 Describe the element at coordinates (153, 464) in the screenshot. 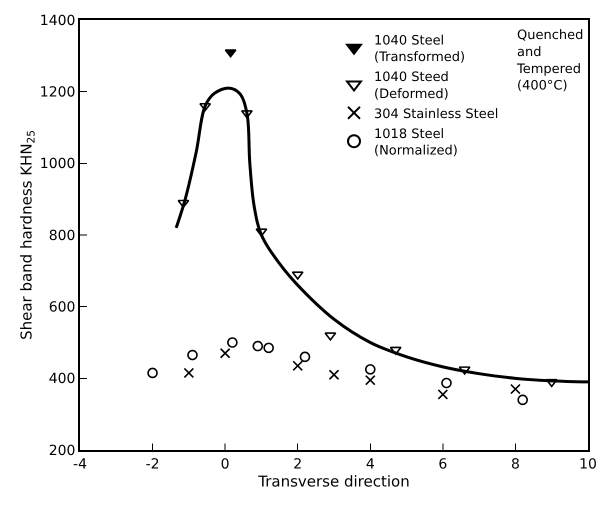

I see `x-tick-label: -2` at that location.